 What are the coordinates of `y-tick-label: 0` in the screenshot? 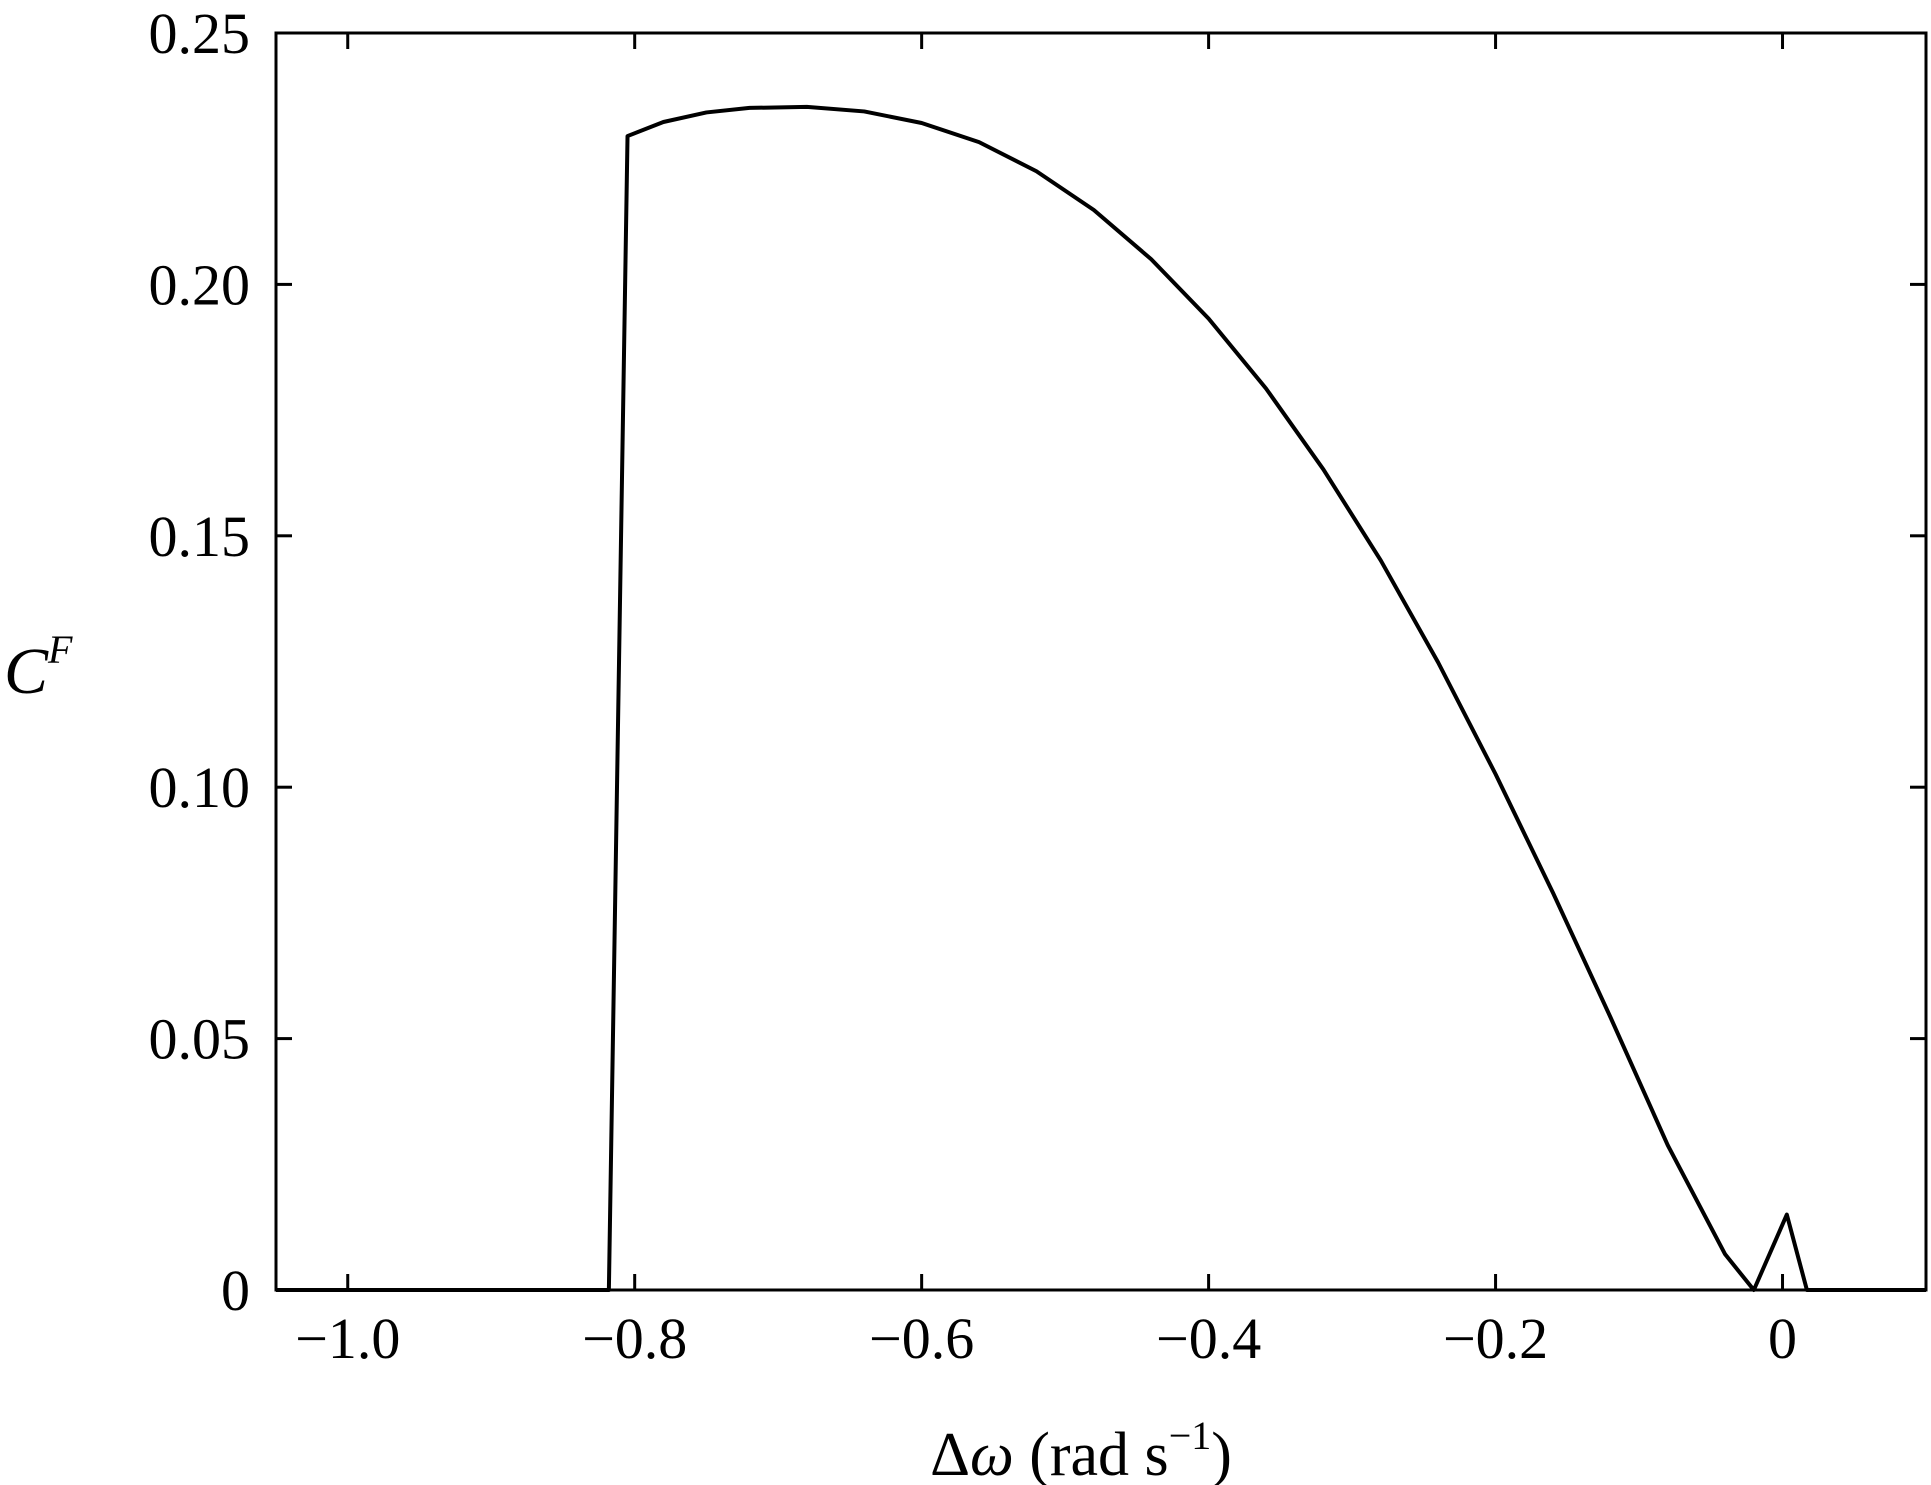 It's located at (235, 1290).